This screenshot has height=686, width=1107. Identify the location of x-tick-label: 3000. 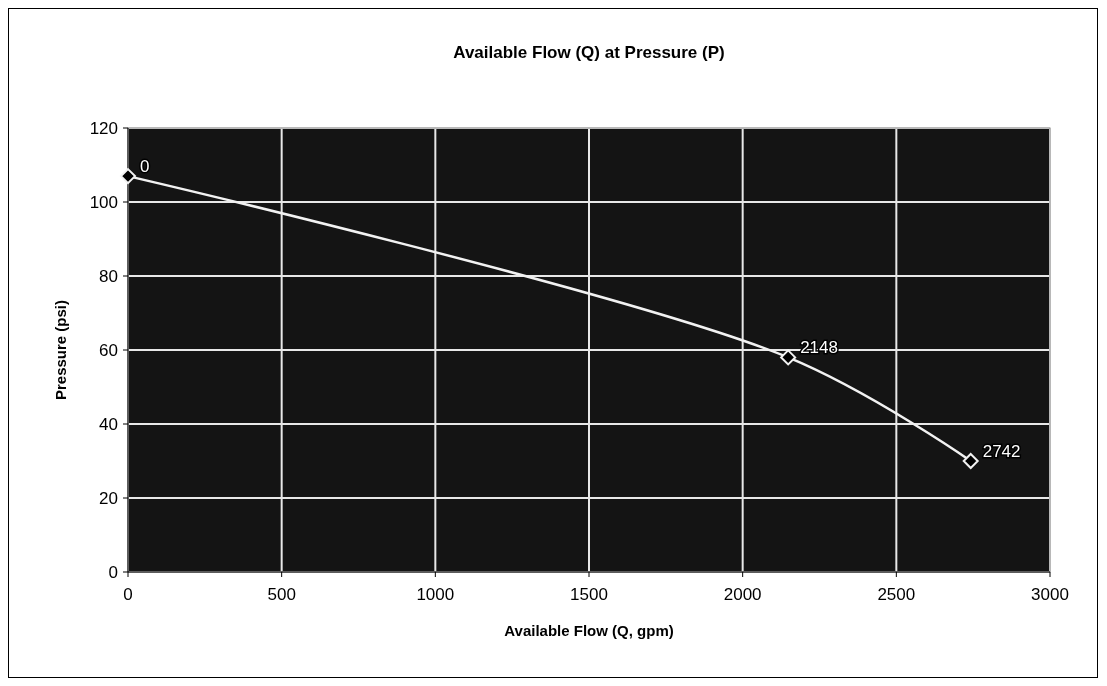
(1050, 594).